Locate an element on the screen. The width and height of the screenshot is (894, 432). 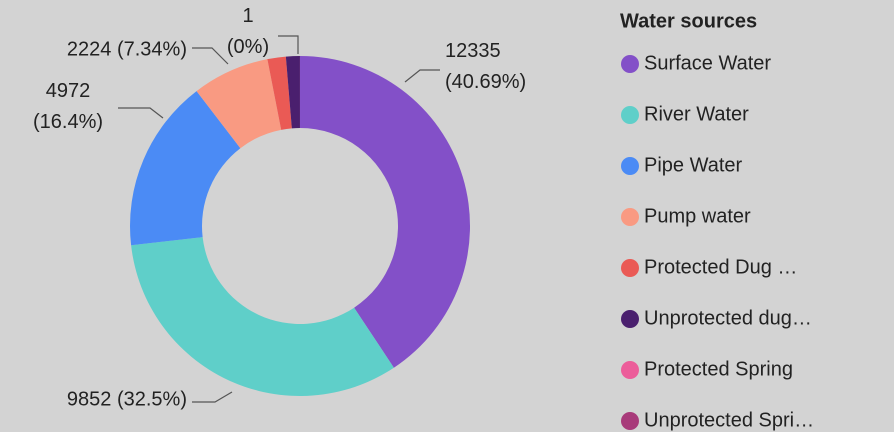
data-label: 2224 (7.34%) is located at coordinates (127, 49).